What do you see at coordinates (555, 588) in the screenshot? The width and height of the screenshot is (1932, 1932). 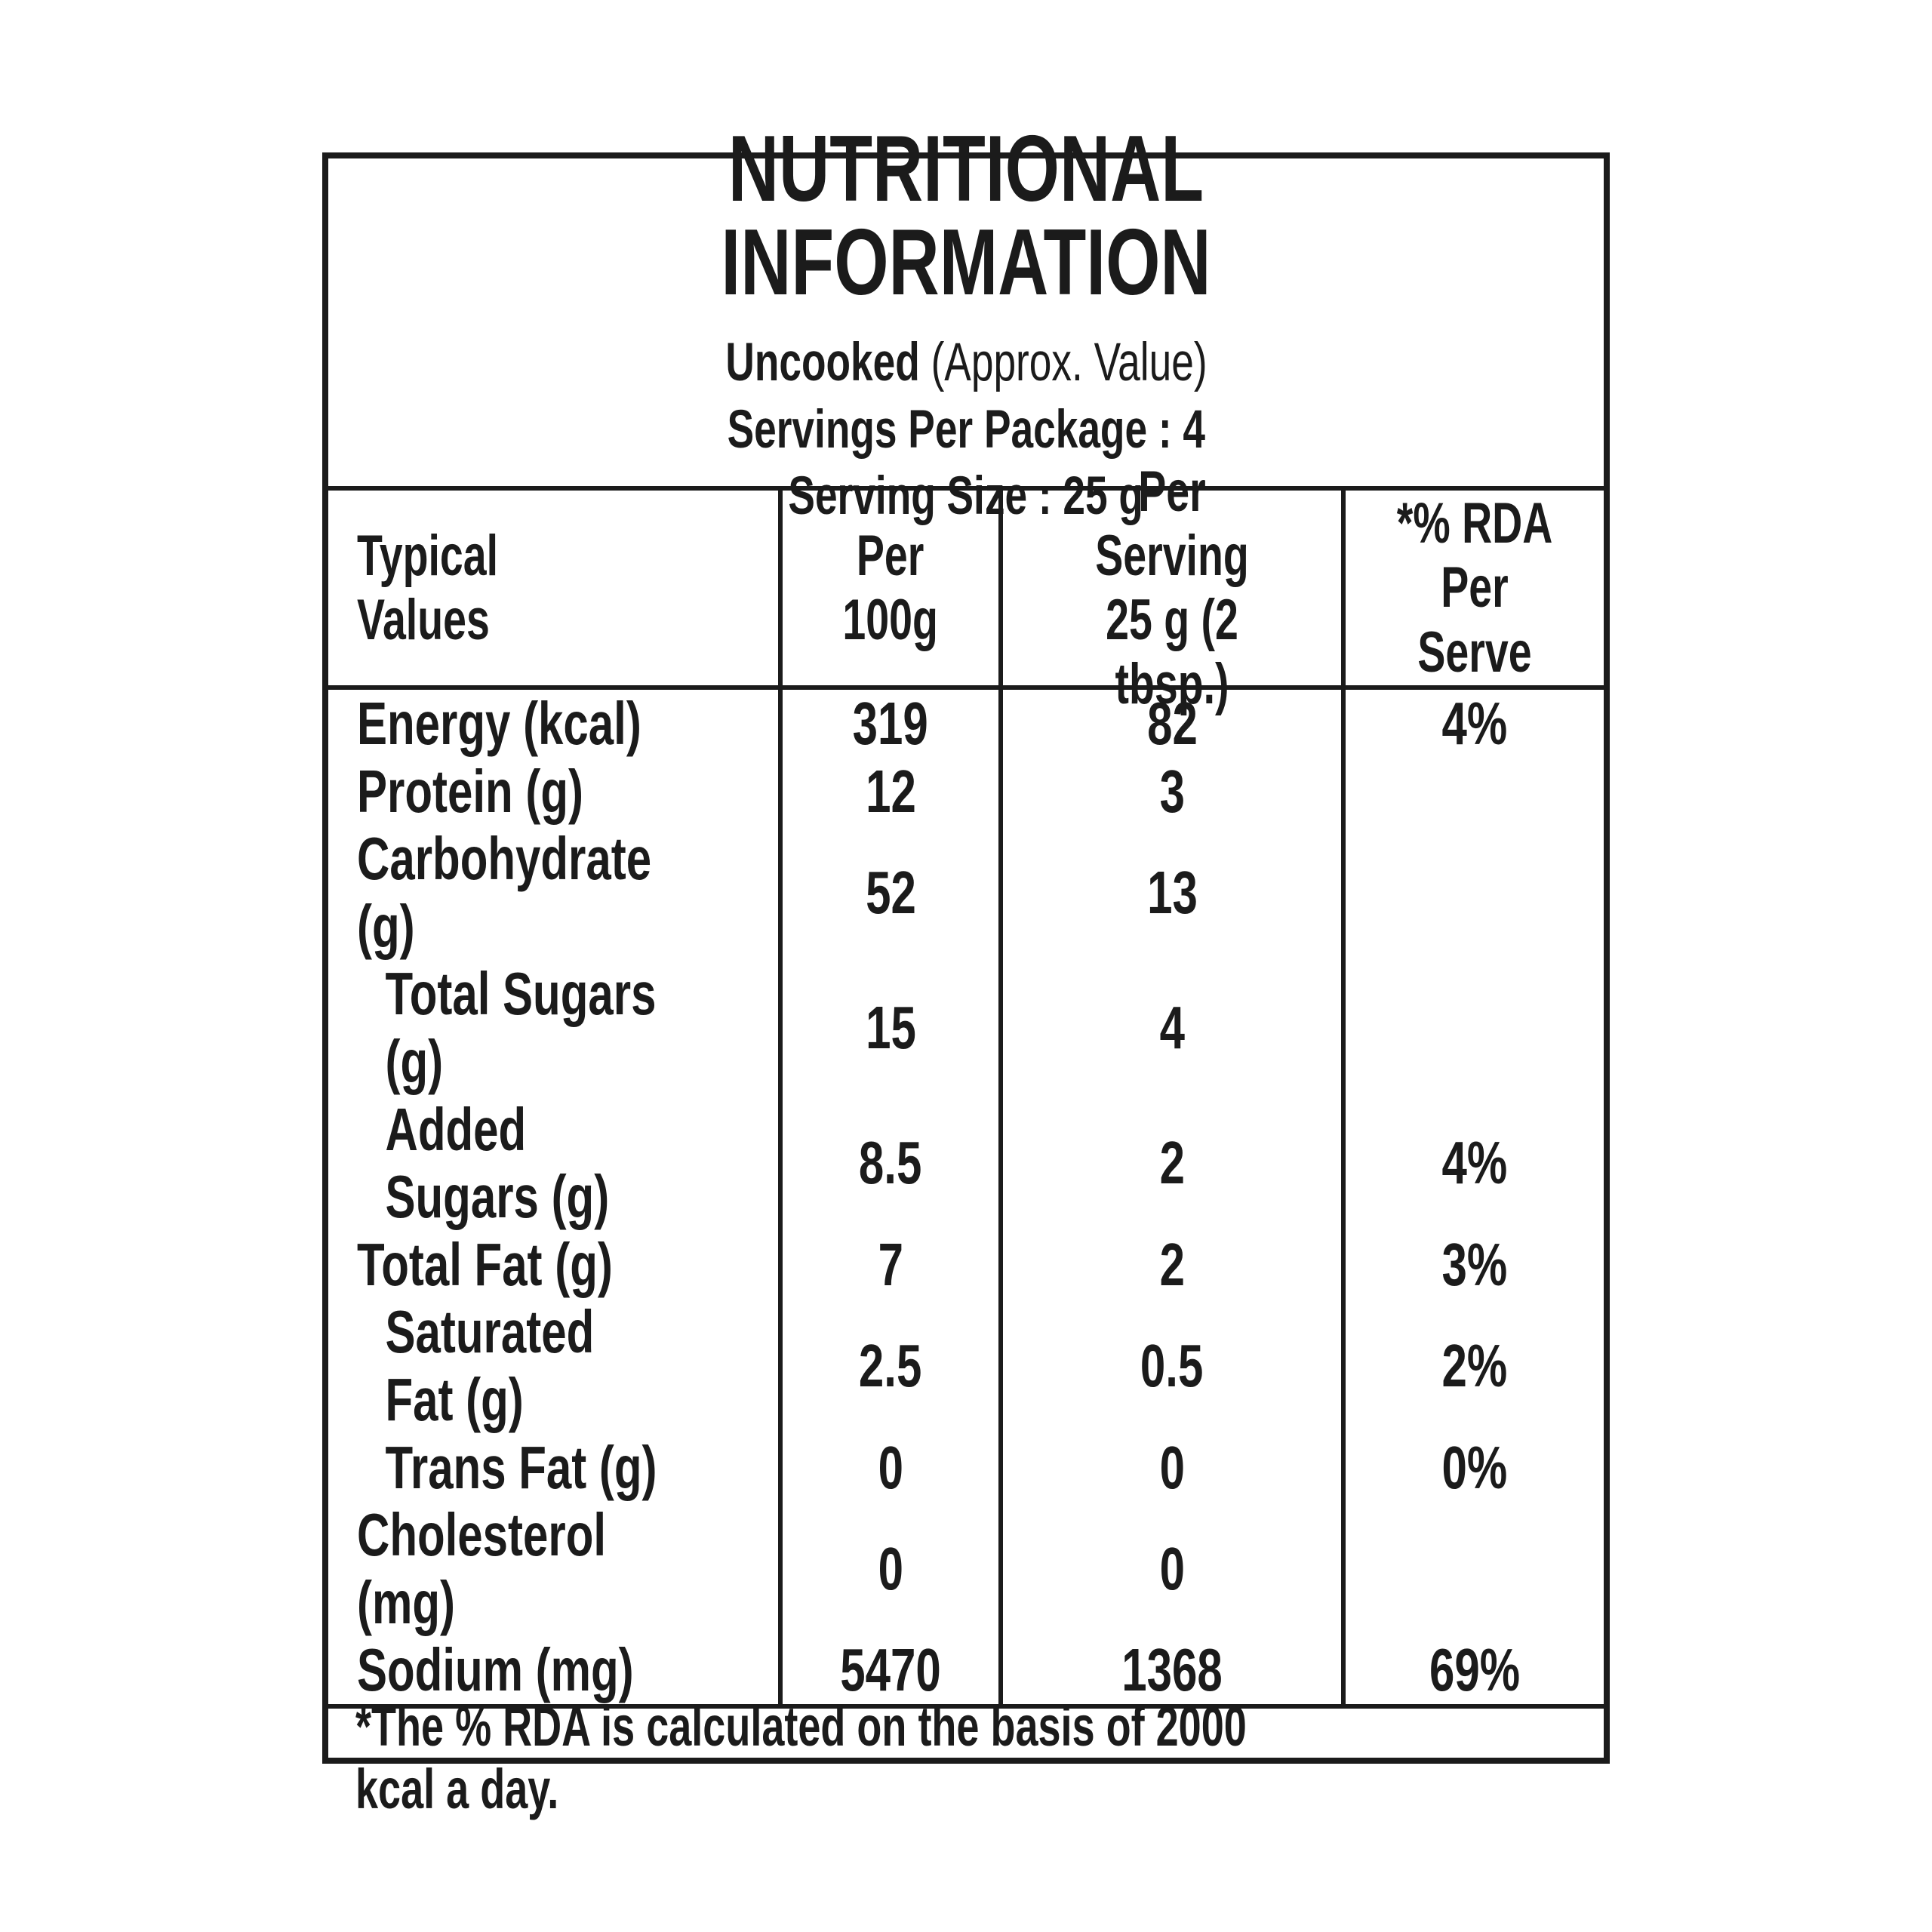 I see `column-header-typical-values: Typical Values` at bounding box center [555, 588].